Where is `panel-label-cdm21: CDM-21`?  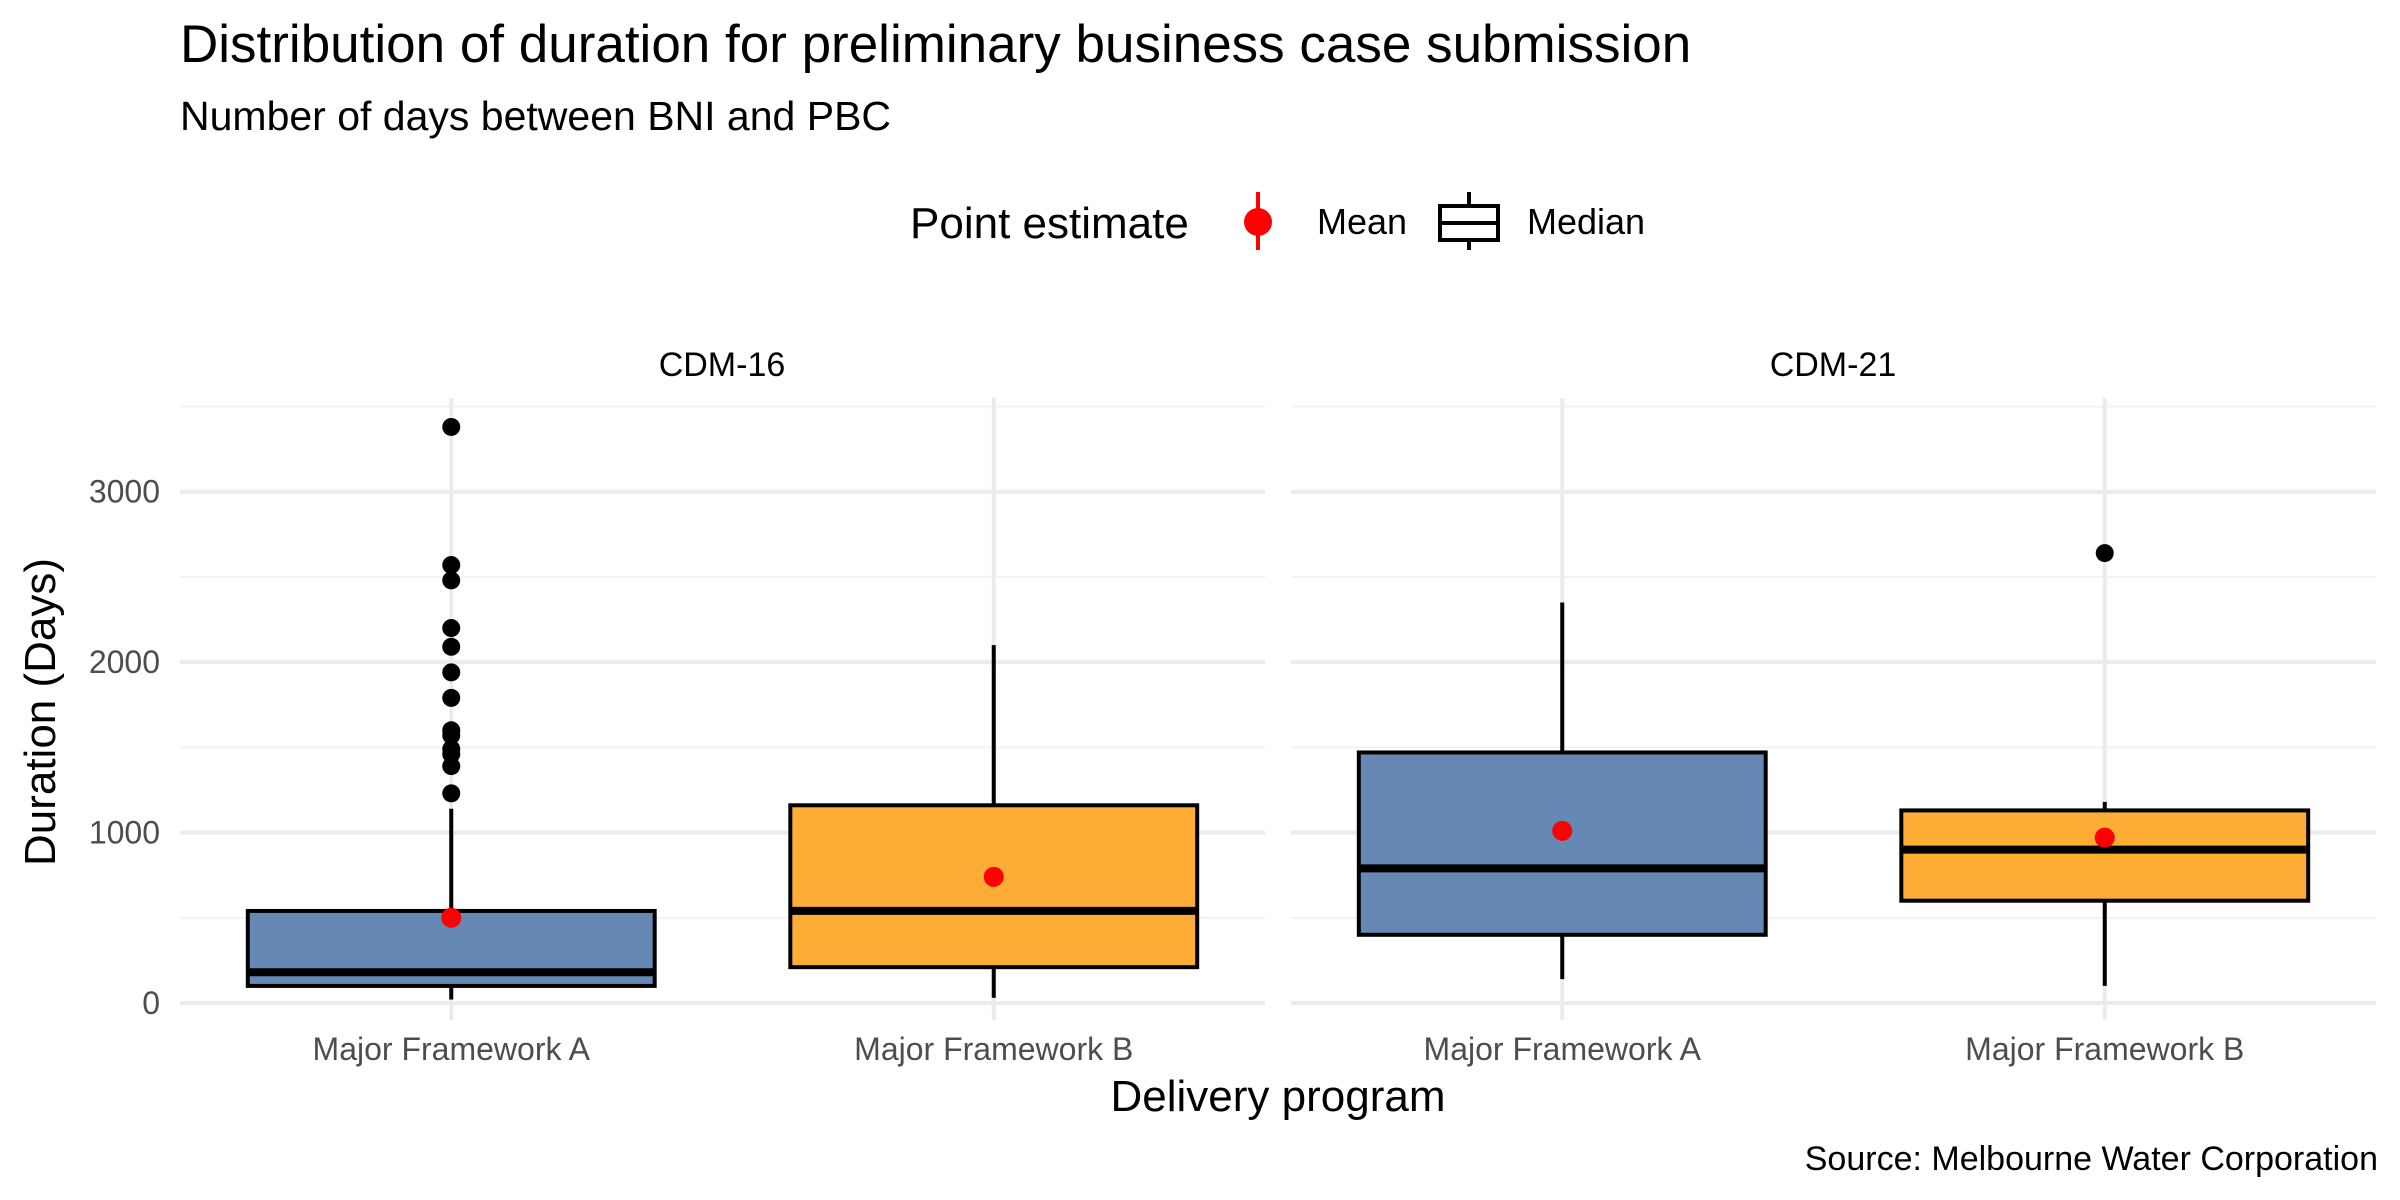
panel-label-cdm21: CDM-21 is located at coordinates (1833, 365).